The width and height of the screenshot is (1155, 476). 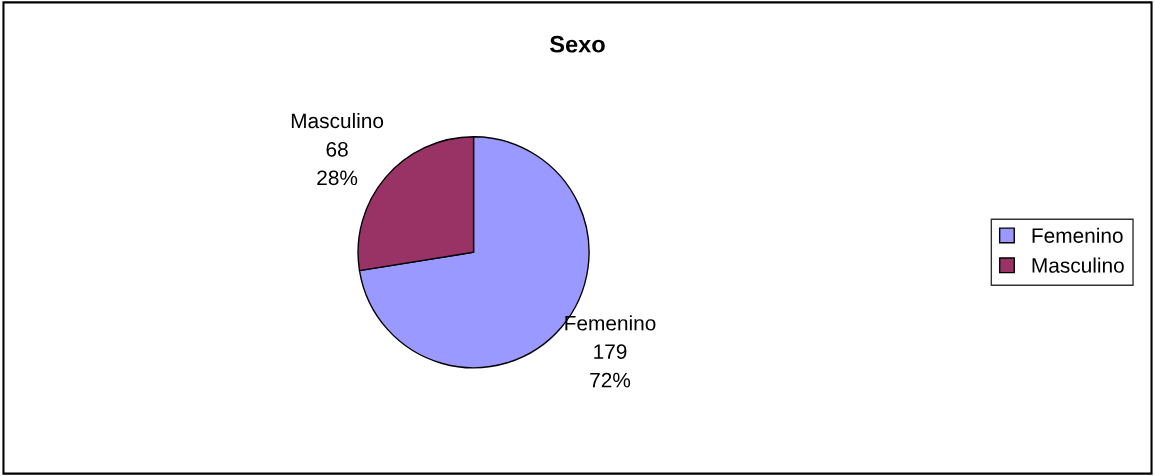 I want to click on slice-label: Femenino, so click(x=610, y=323).